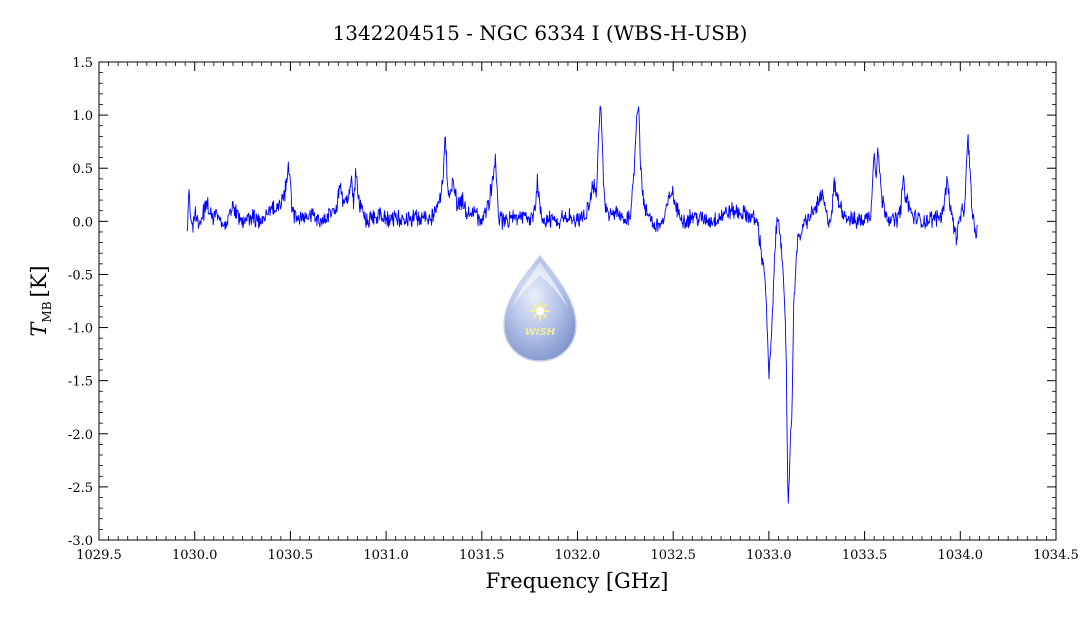  What do you see at coordinates (80, 382) in the screenshot?
I see `y-tick-label: -1.5` at bounding box center [80, 382].